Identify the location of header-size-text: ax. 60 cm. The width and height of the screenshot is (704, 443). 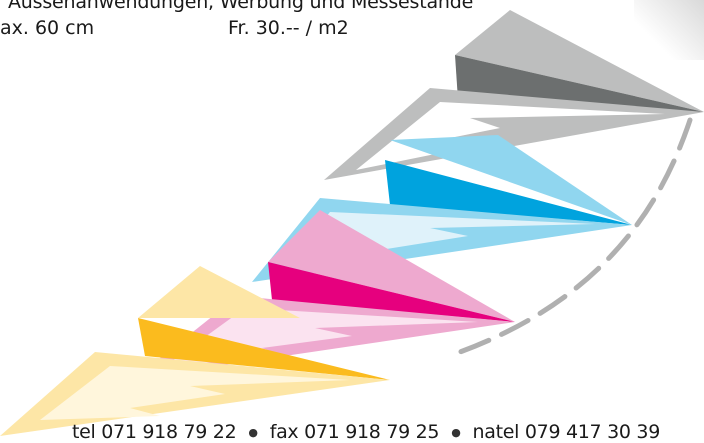
(47, 28).